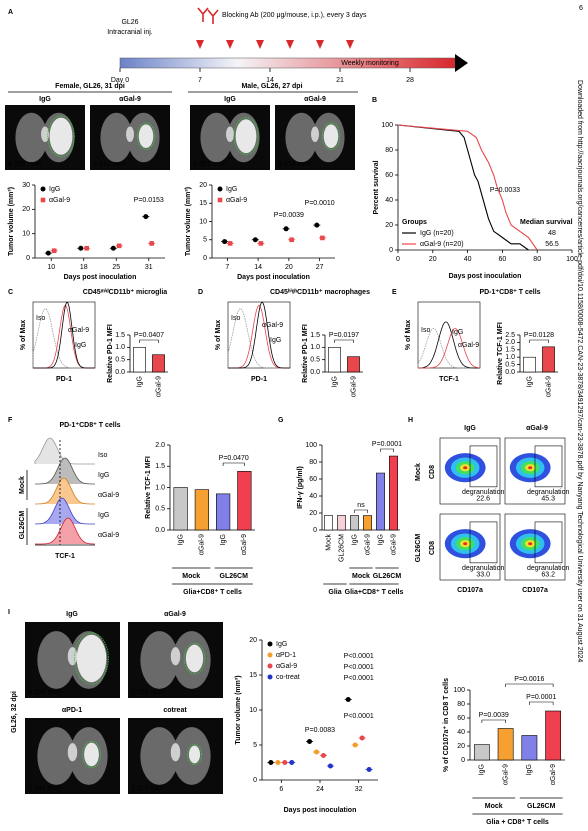 Image resolution: width=588 pixels, height=831 pixels. I want to click on y-tick-label: 2.5, so click(510, 335).